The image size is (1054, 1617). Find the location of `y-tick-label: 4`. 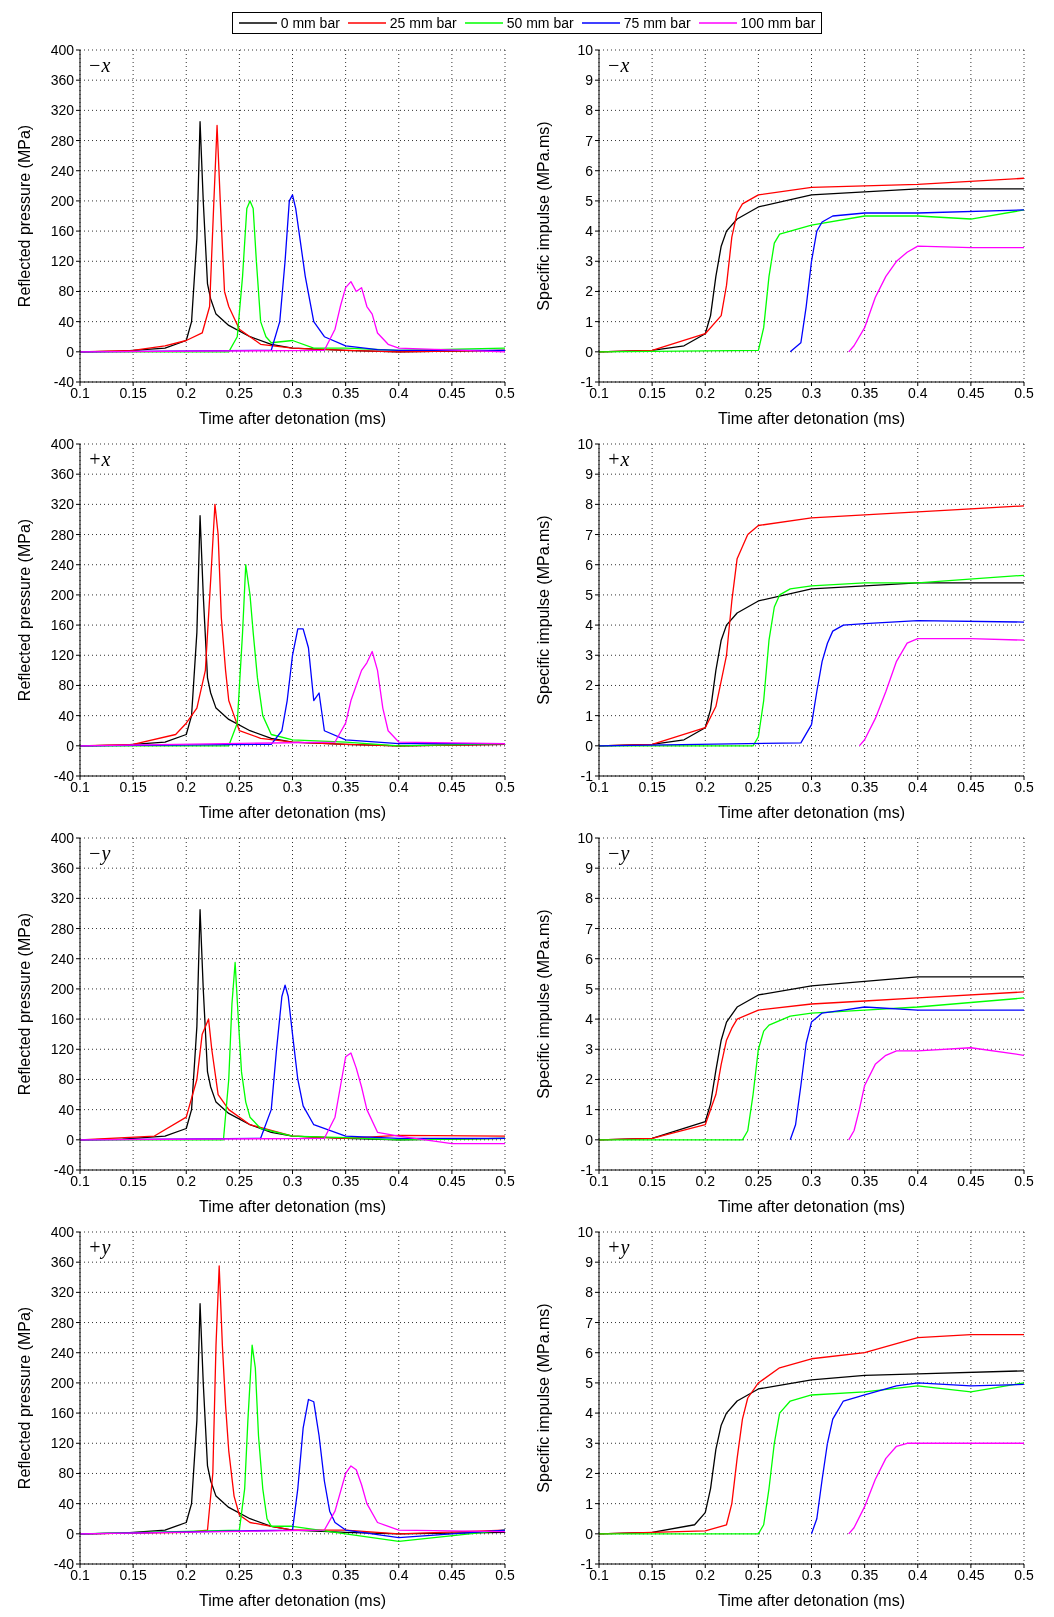

y-tick-label: 4 is located at coordinates (589, 231).